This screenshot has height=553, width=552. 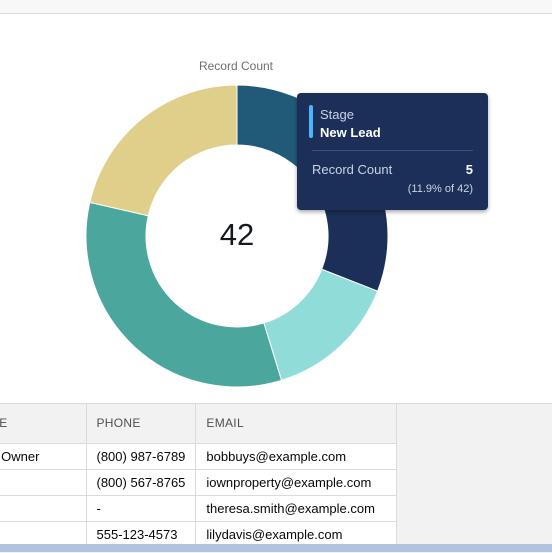 I want to click on cell-email: iownproperty@example.com, so click(x=296, y=482).